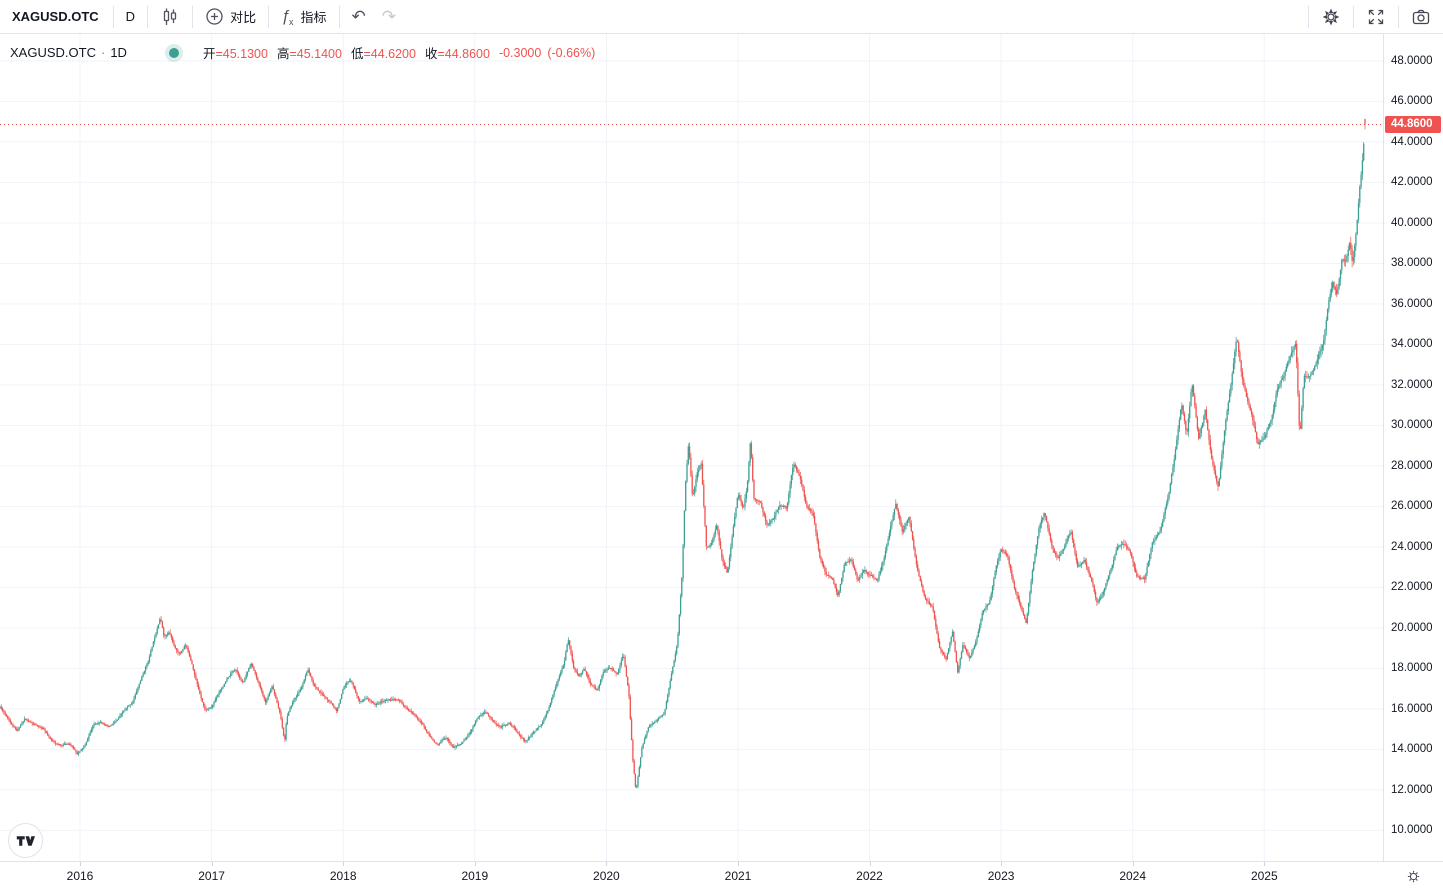  Describe the element at coordinates (1412, 60) in the screenshot. I see `price-tick-label: 48.0000` at that location.